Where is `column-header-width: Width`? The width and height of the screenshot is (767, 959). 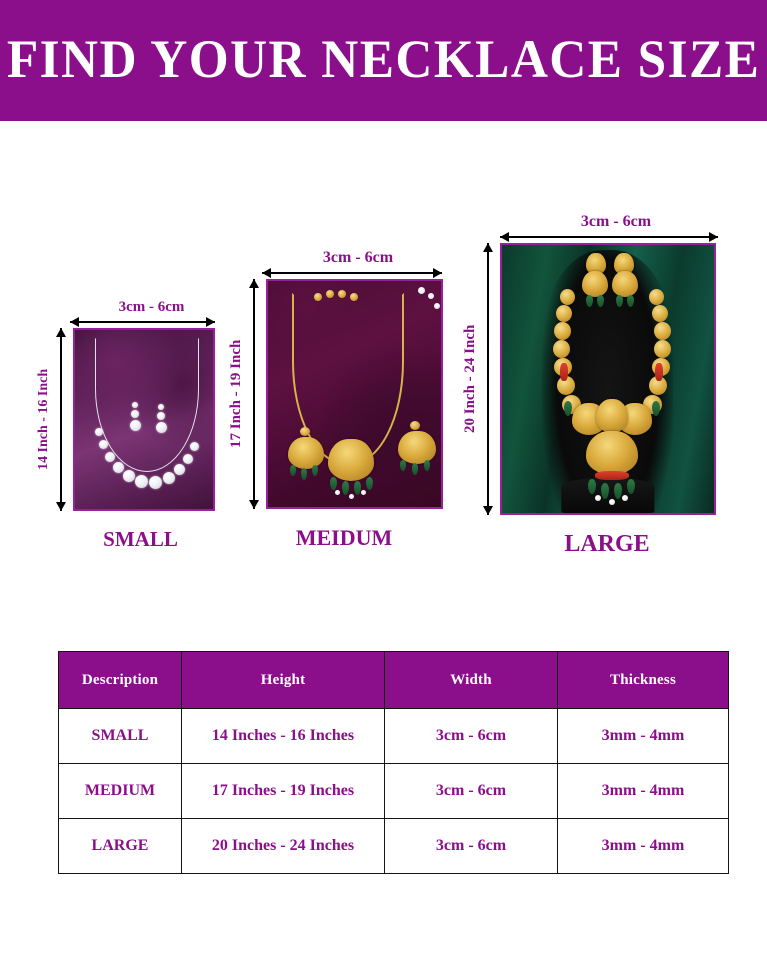
column-header-width: Width is located at coordinates (471, 680).